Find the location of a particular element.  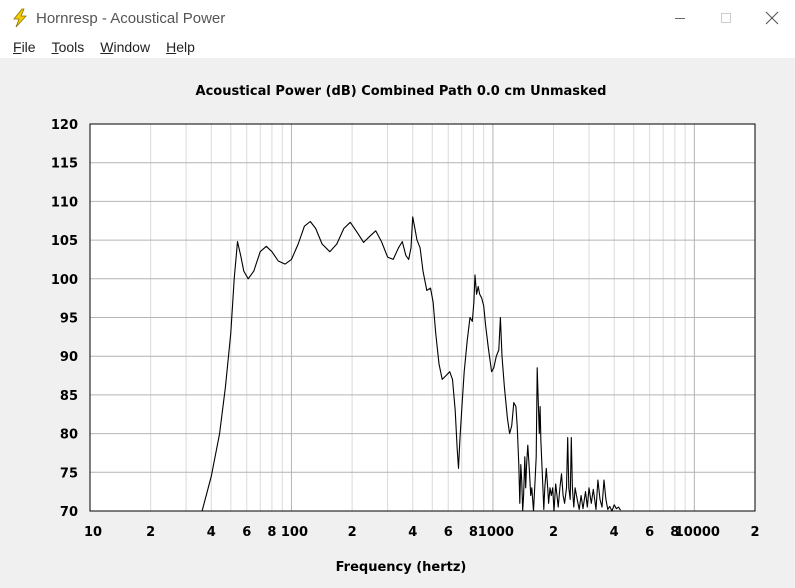

menu-bar: File Tools Window Help is located at coordinates (397, 47).